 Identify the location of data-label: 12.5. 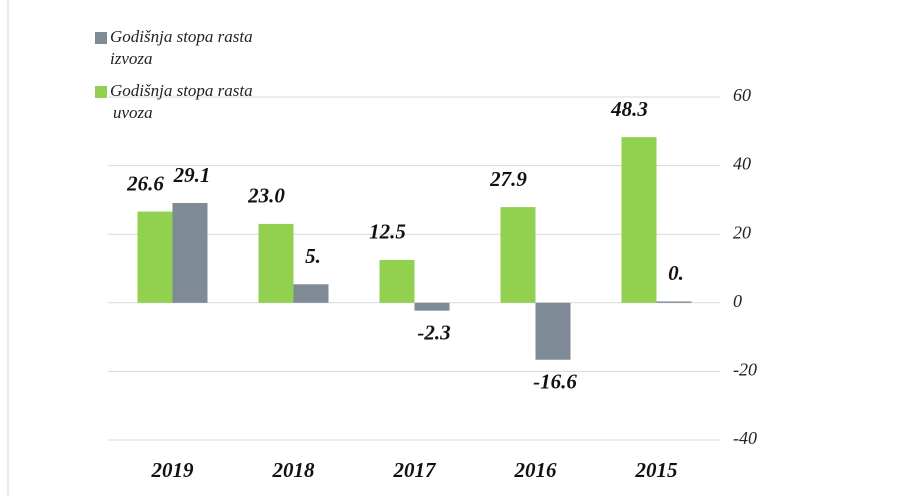
(387, 232).